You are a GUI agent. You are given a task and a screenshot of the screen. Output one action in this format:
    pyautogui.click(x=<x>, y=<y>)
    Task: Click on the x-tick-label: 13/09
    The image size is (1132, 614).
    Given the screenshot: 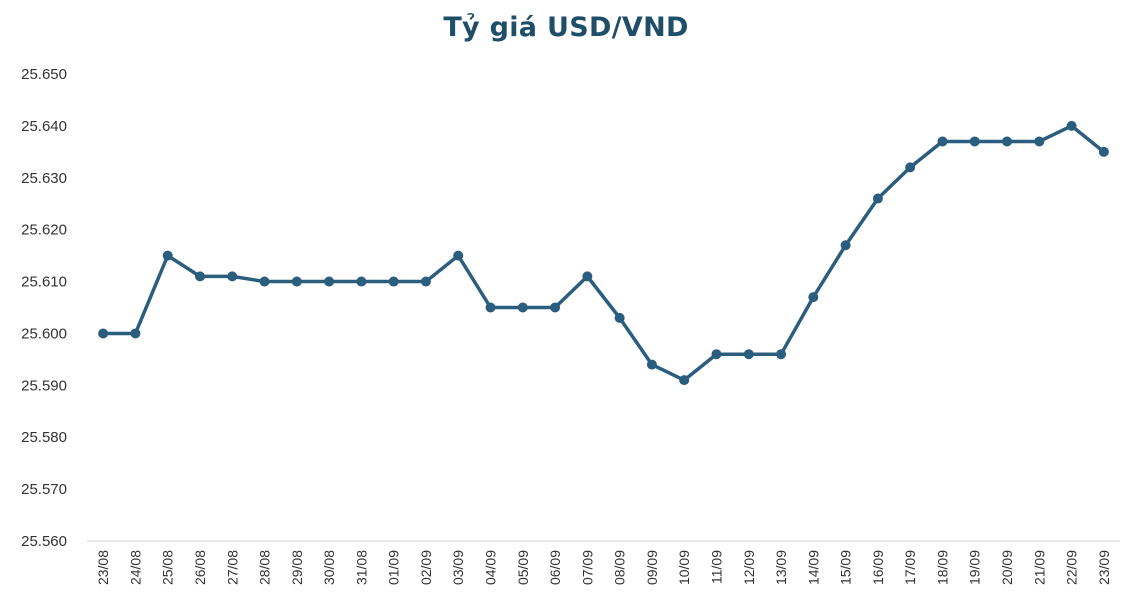 What is the action you would take?
    pyautogui.click(x=781, y=567)
    